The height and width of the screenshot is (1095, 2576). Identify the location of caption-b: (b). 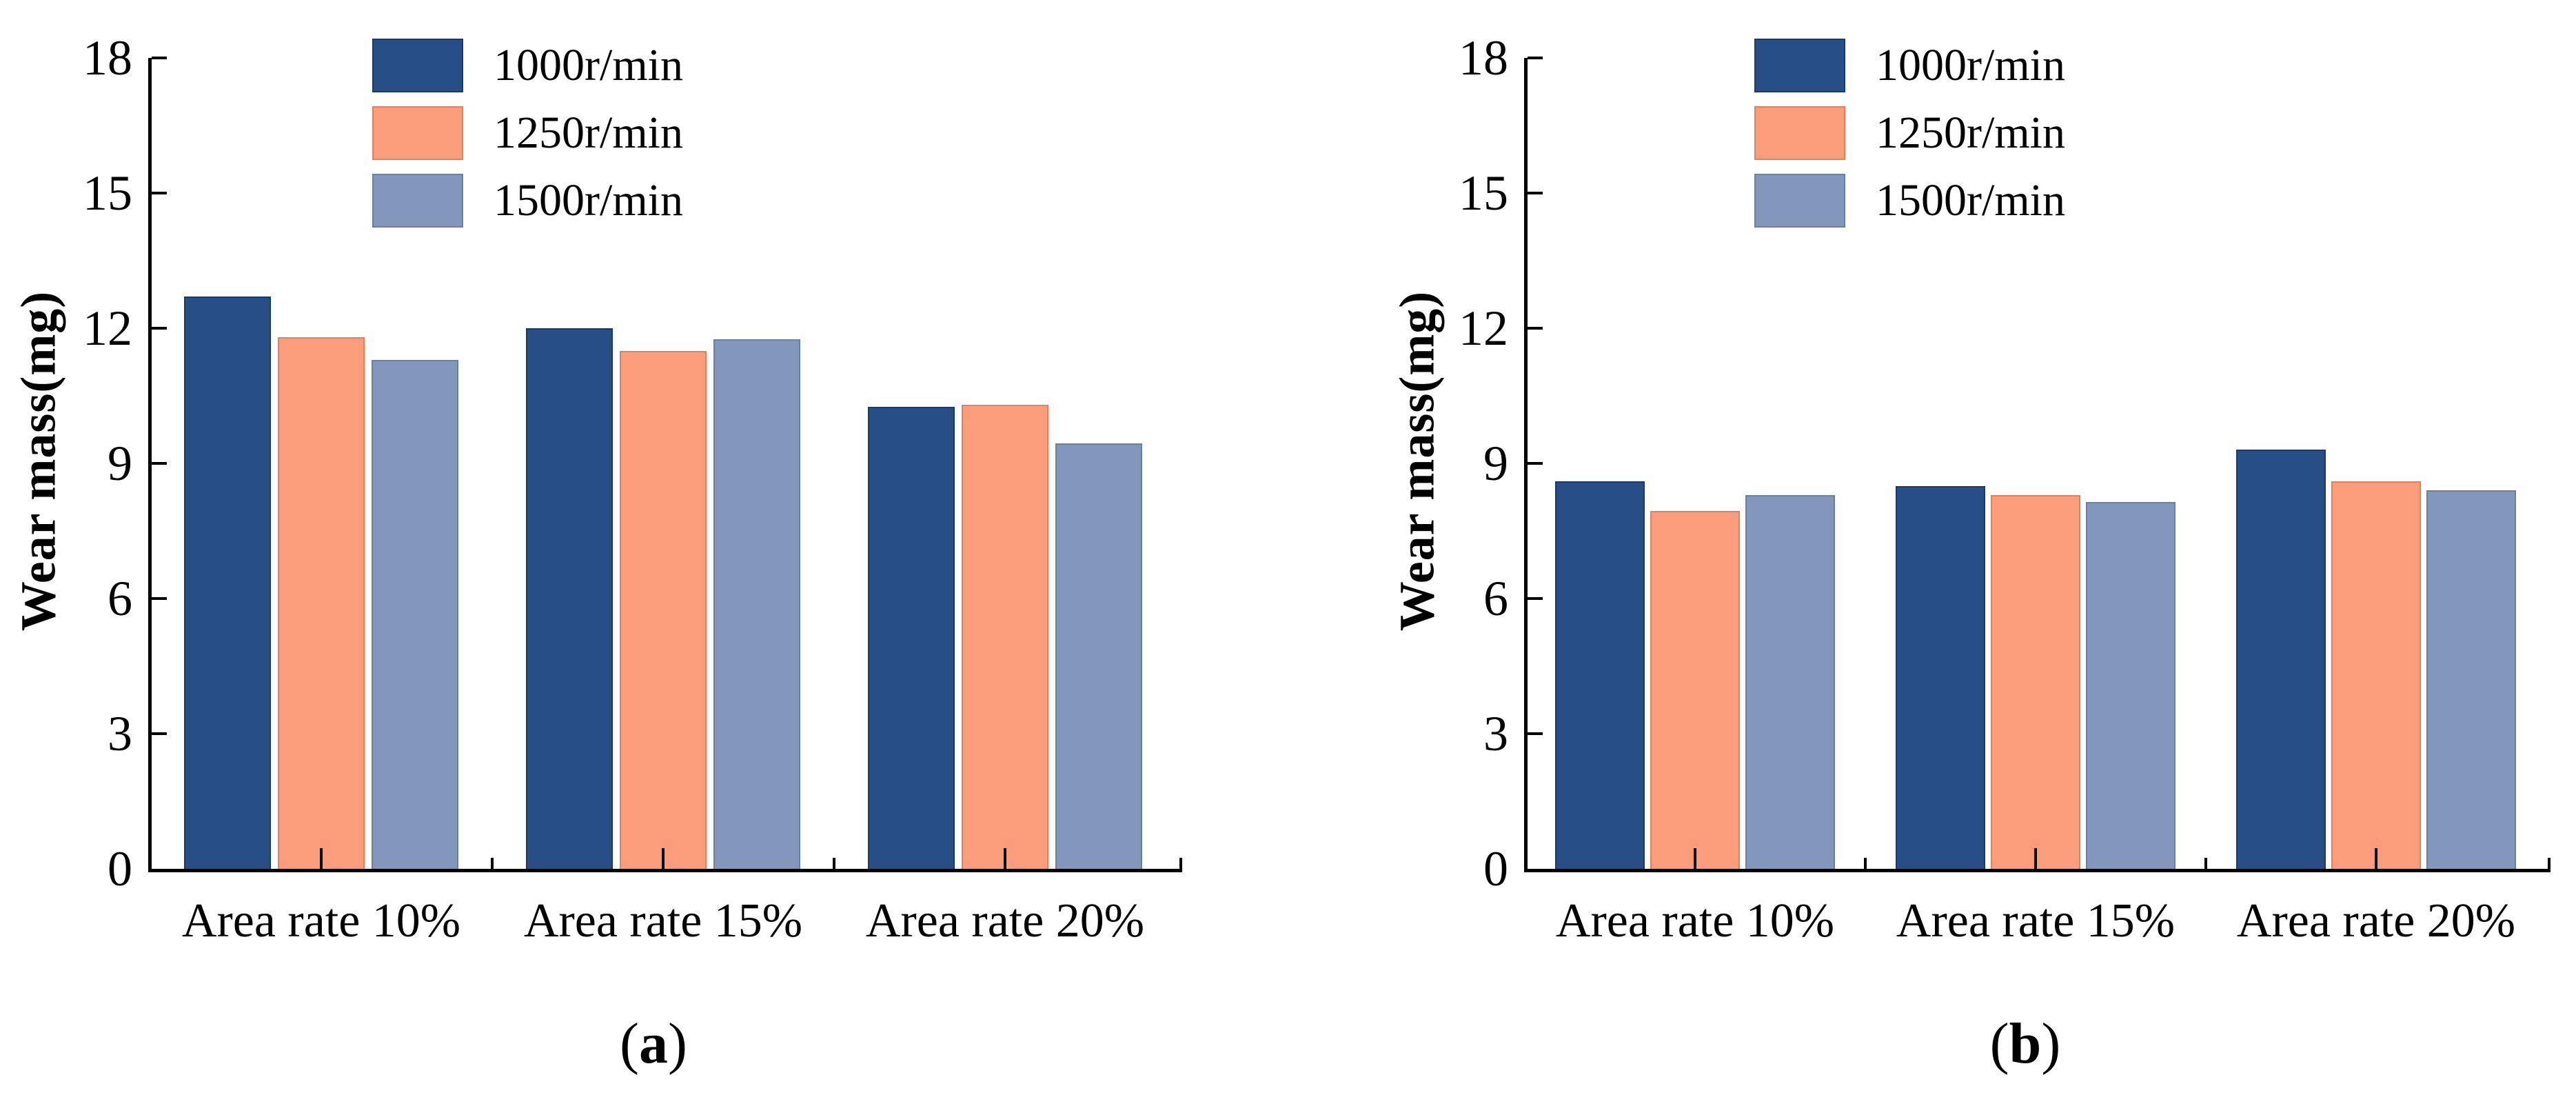
(2025, 1044).